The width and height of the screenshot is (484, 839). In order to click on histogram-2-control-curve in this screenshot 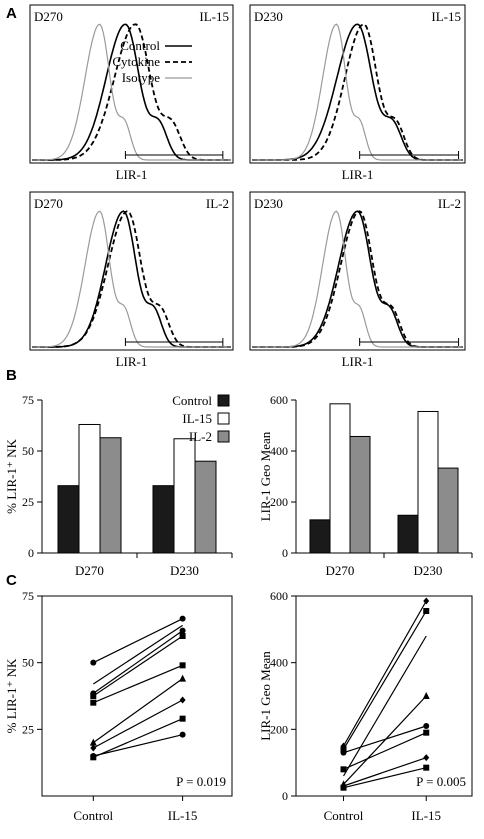, I will do `click(357, 92)`.